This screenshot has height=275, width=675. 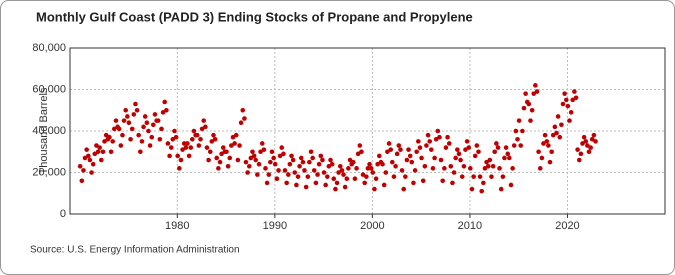 I want to click on y-tick-label: 60,000, so click(x=49, y=89).